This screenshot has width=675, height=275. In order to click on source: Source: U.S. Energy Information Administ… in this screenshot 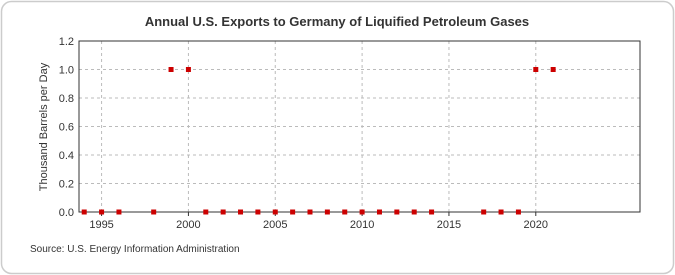, I will do `click(135, 249)`.